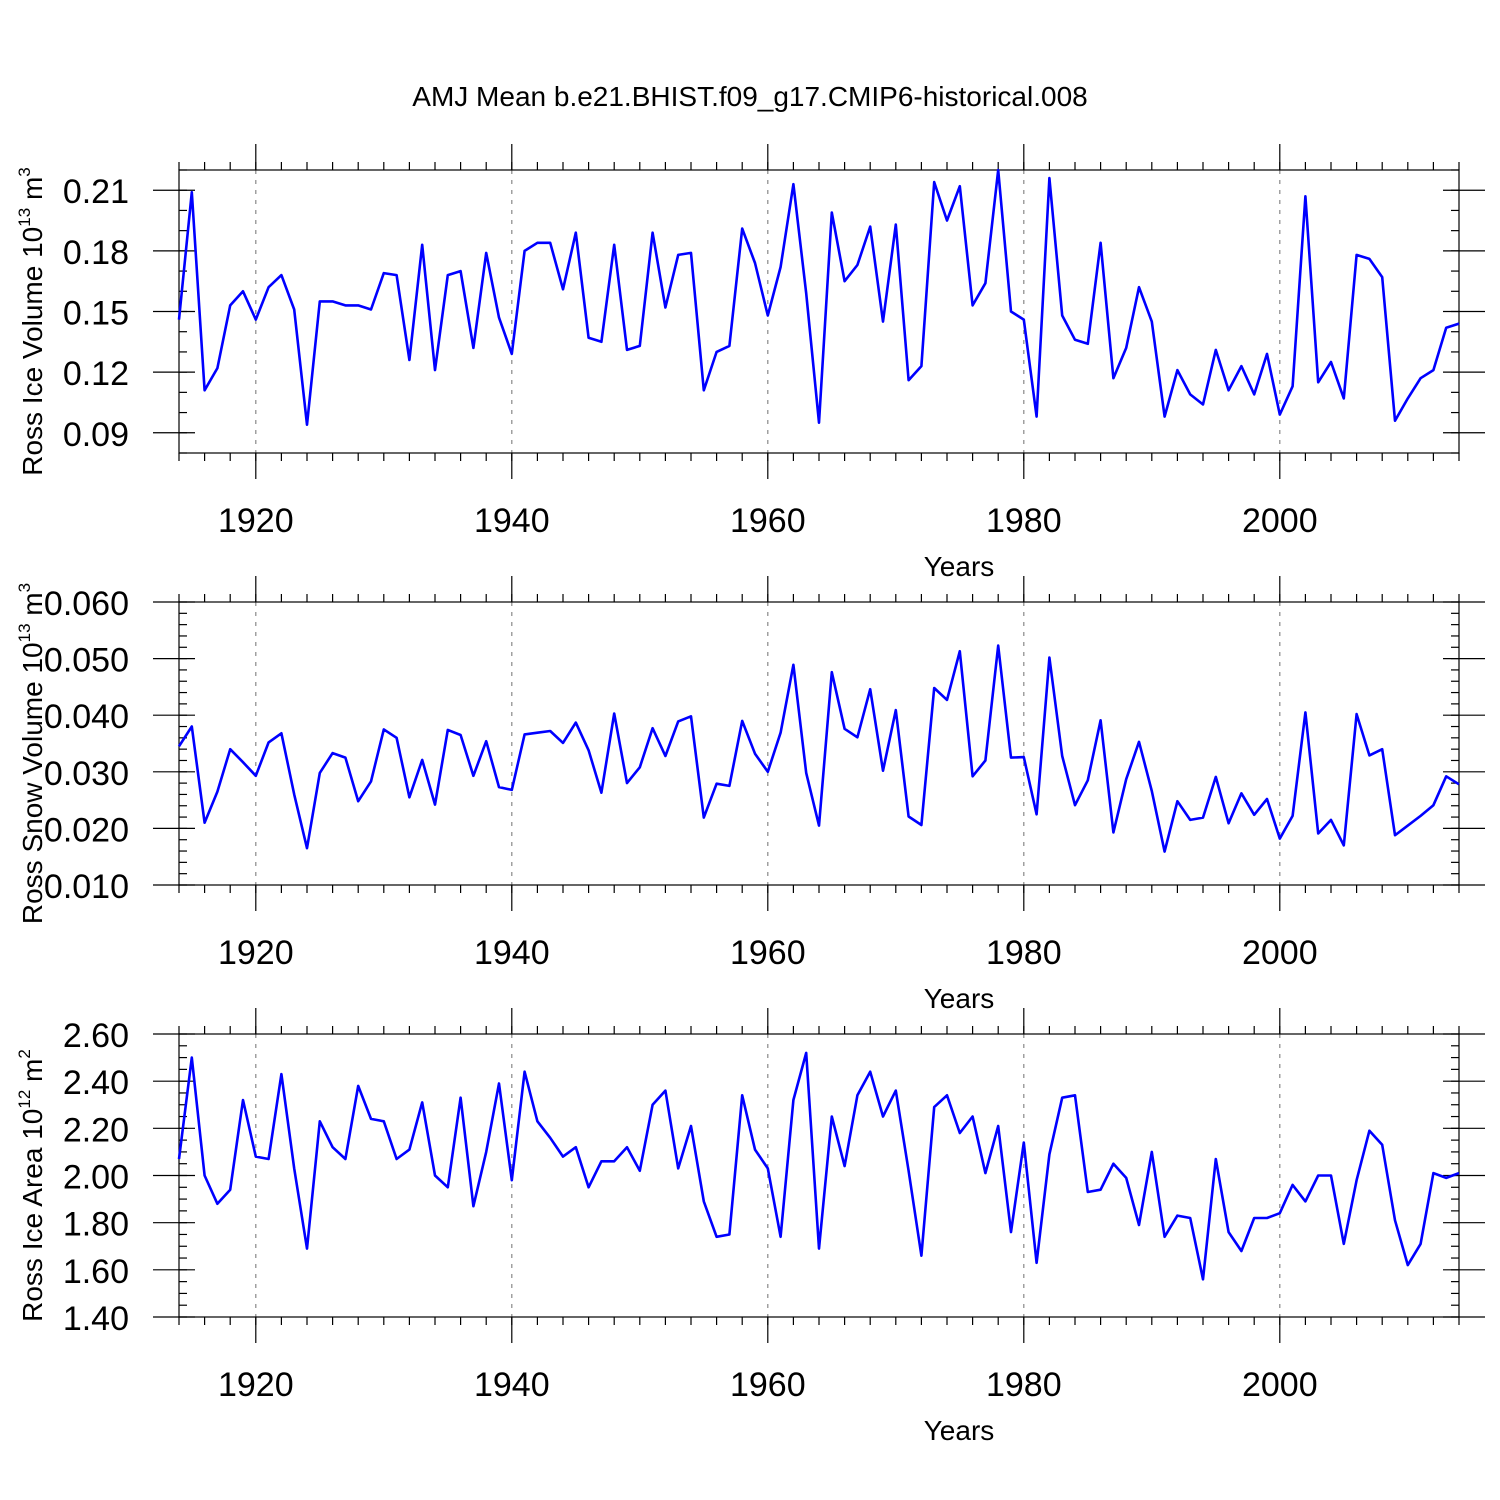  I want to click on y-axis-label-unit-exponent: 2, so click(24, 1053).